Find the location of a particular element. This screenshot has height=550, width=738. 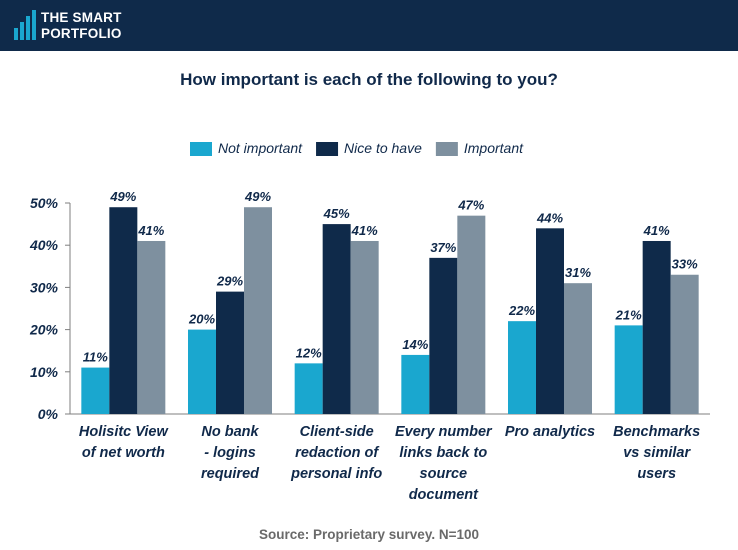

header-bar: THE SMART PORTFOLIO is located at coordinates (369, 25).